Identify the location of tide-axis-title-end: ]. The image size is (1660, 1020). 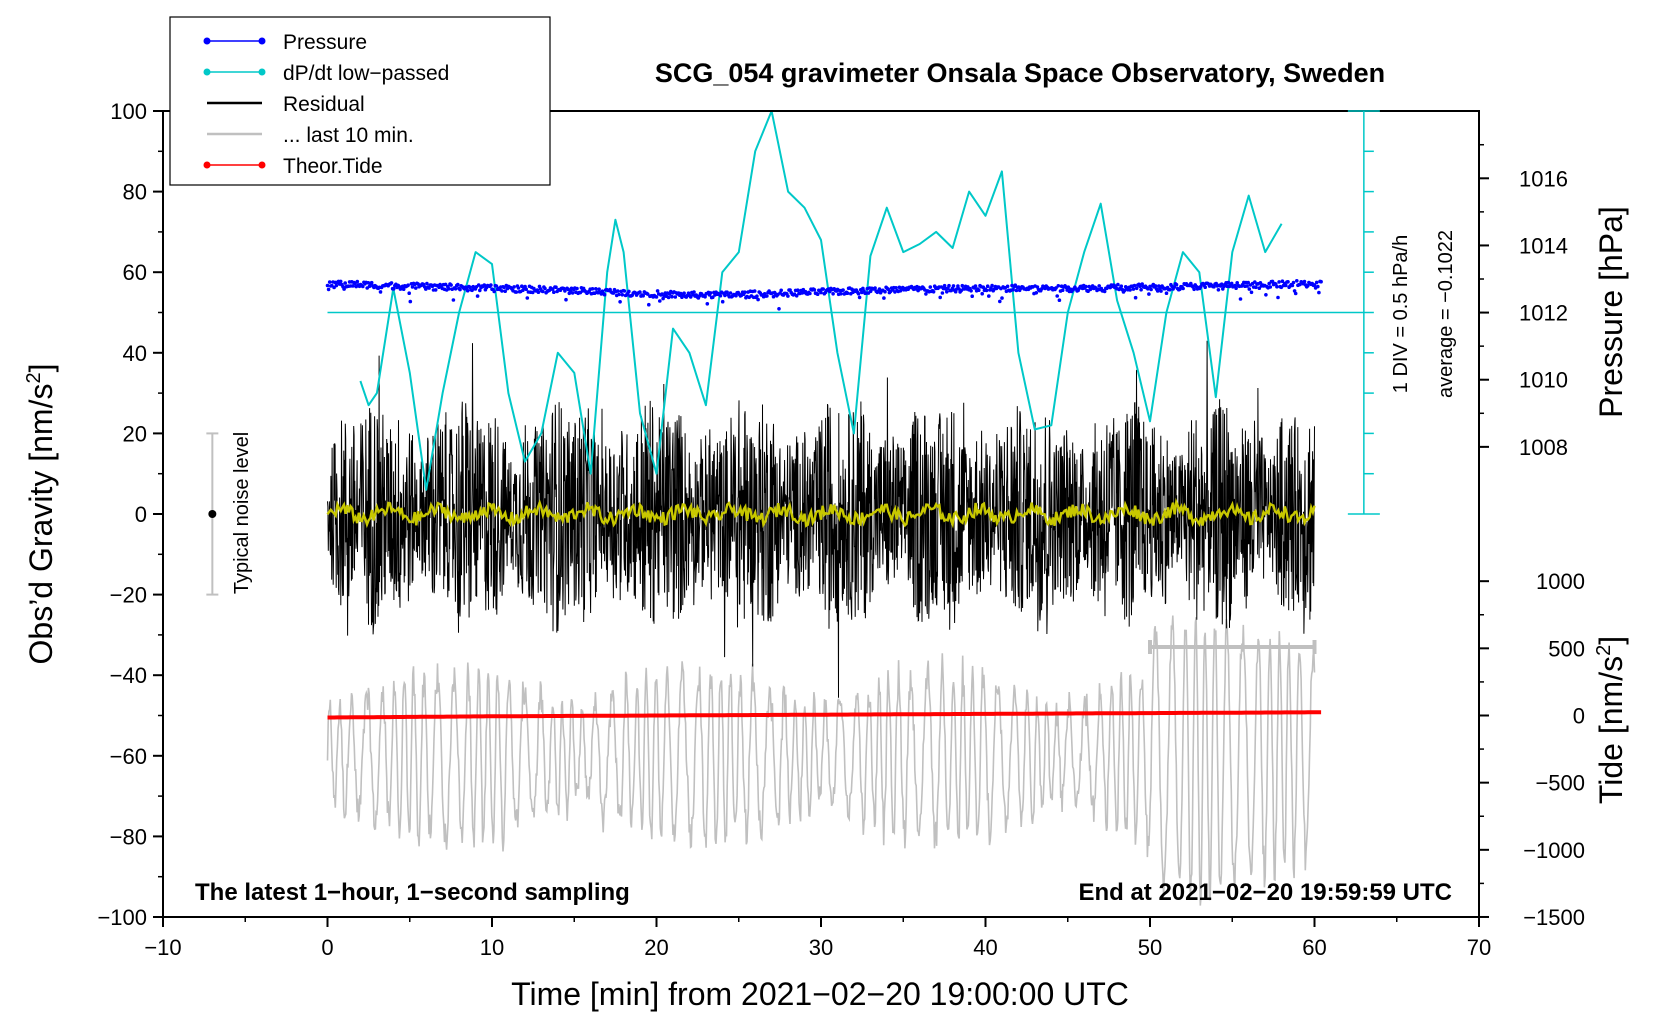
(1611, 640).